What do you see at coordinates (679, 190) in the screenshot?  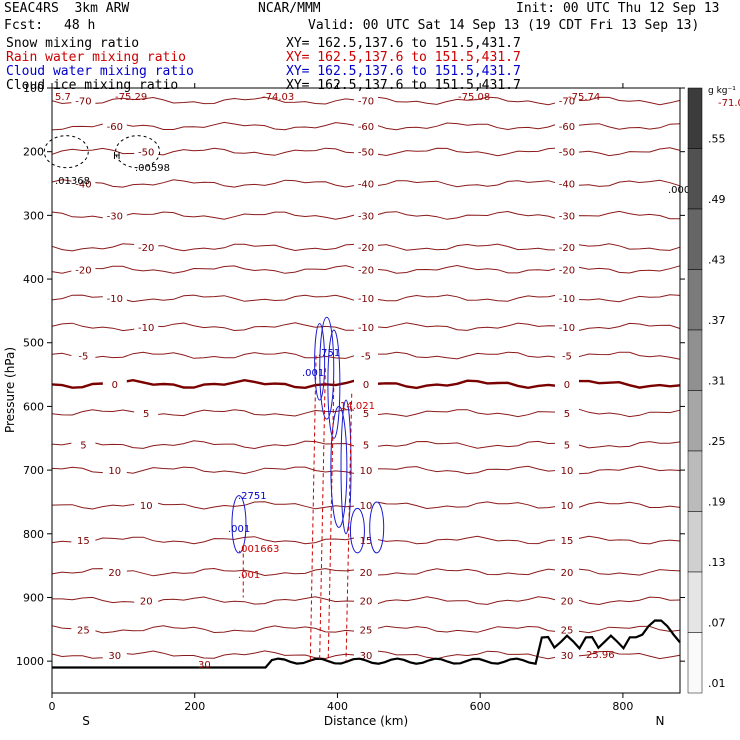 I see `contour-annotation: .000` at bounding box center [679, 190].